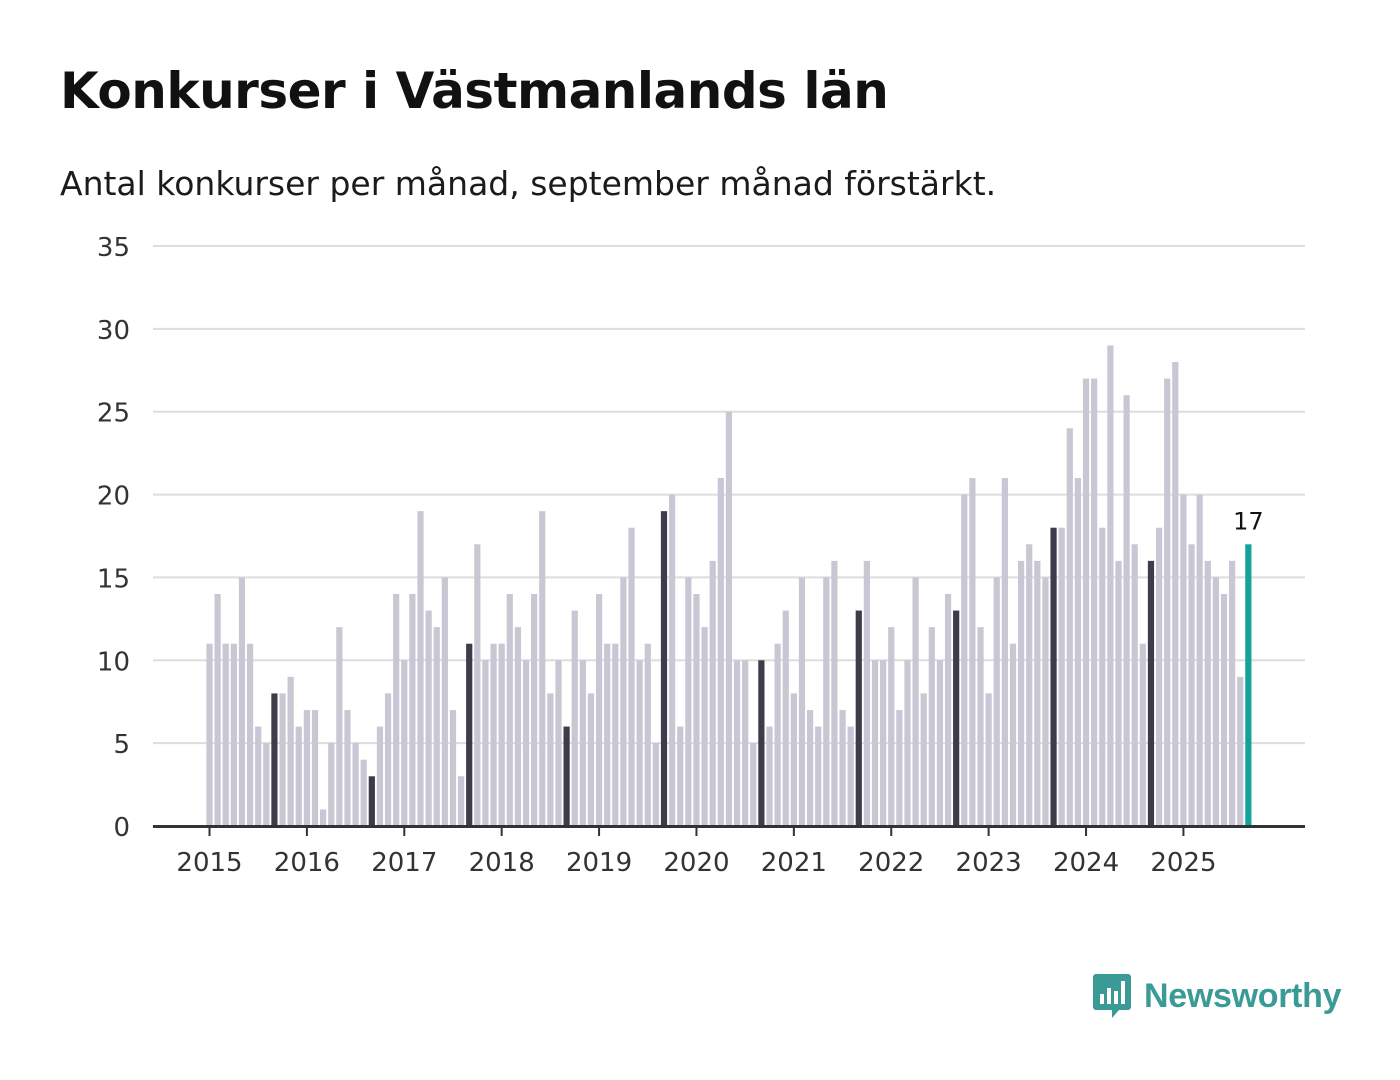 The height and width of the screenshot is (1080, 1400). I want to click on x-tick-label: 2023, so click(989, 863).